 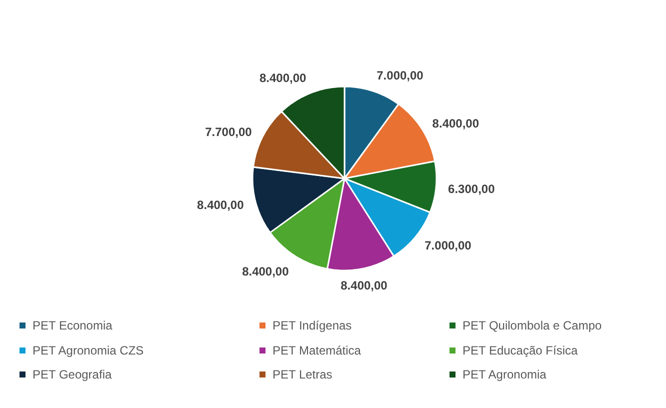 I want to click on legend-label: PET Indígenas, so click(x=312, y=325).